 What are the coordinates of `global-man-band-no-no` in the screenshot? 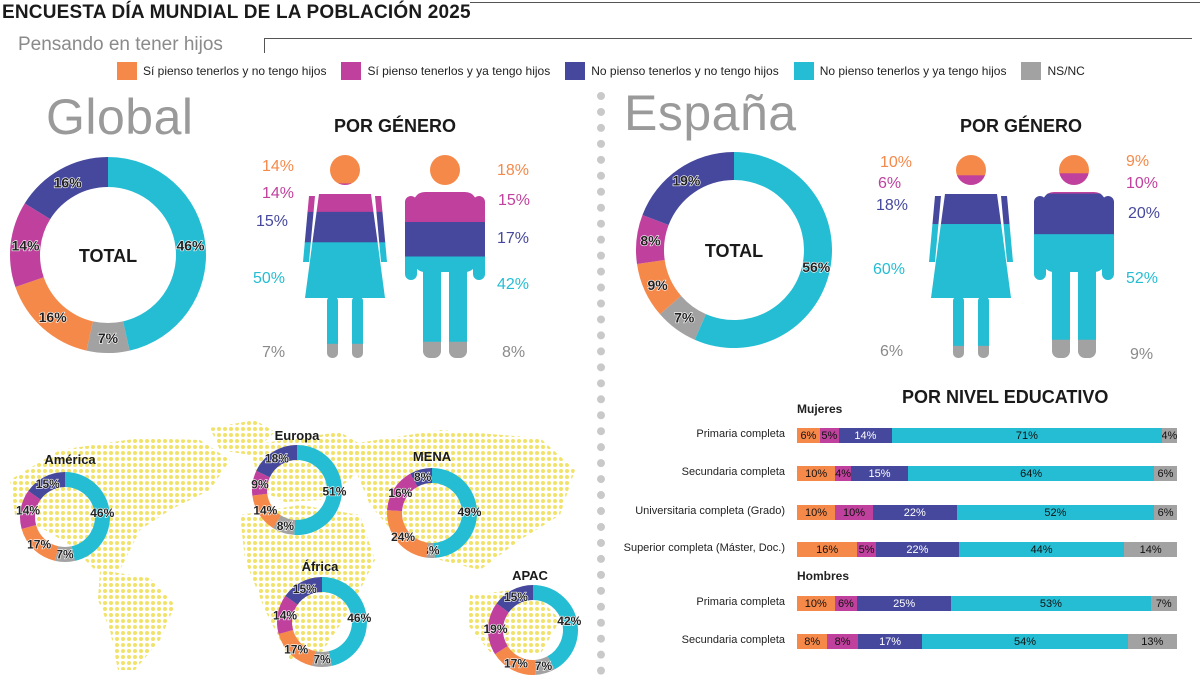 It's located at (445, 239).